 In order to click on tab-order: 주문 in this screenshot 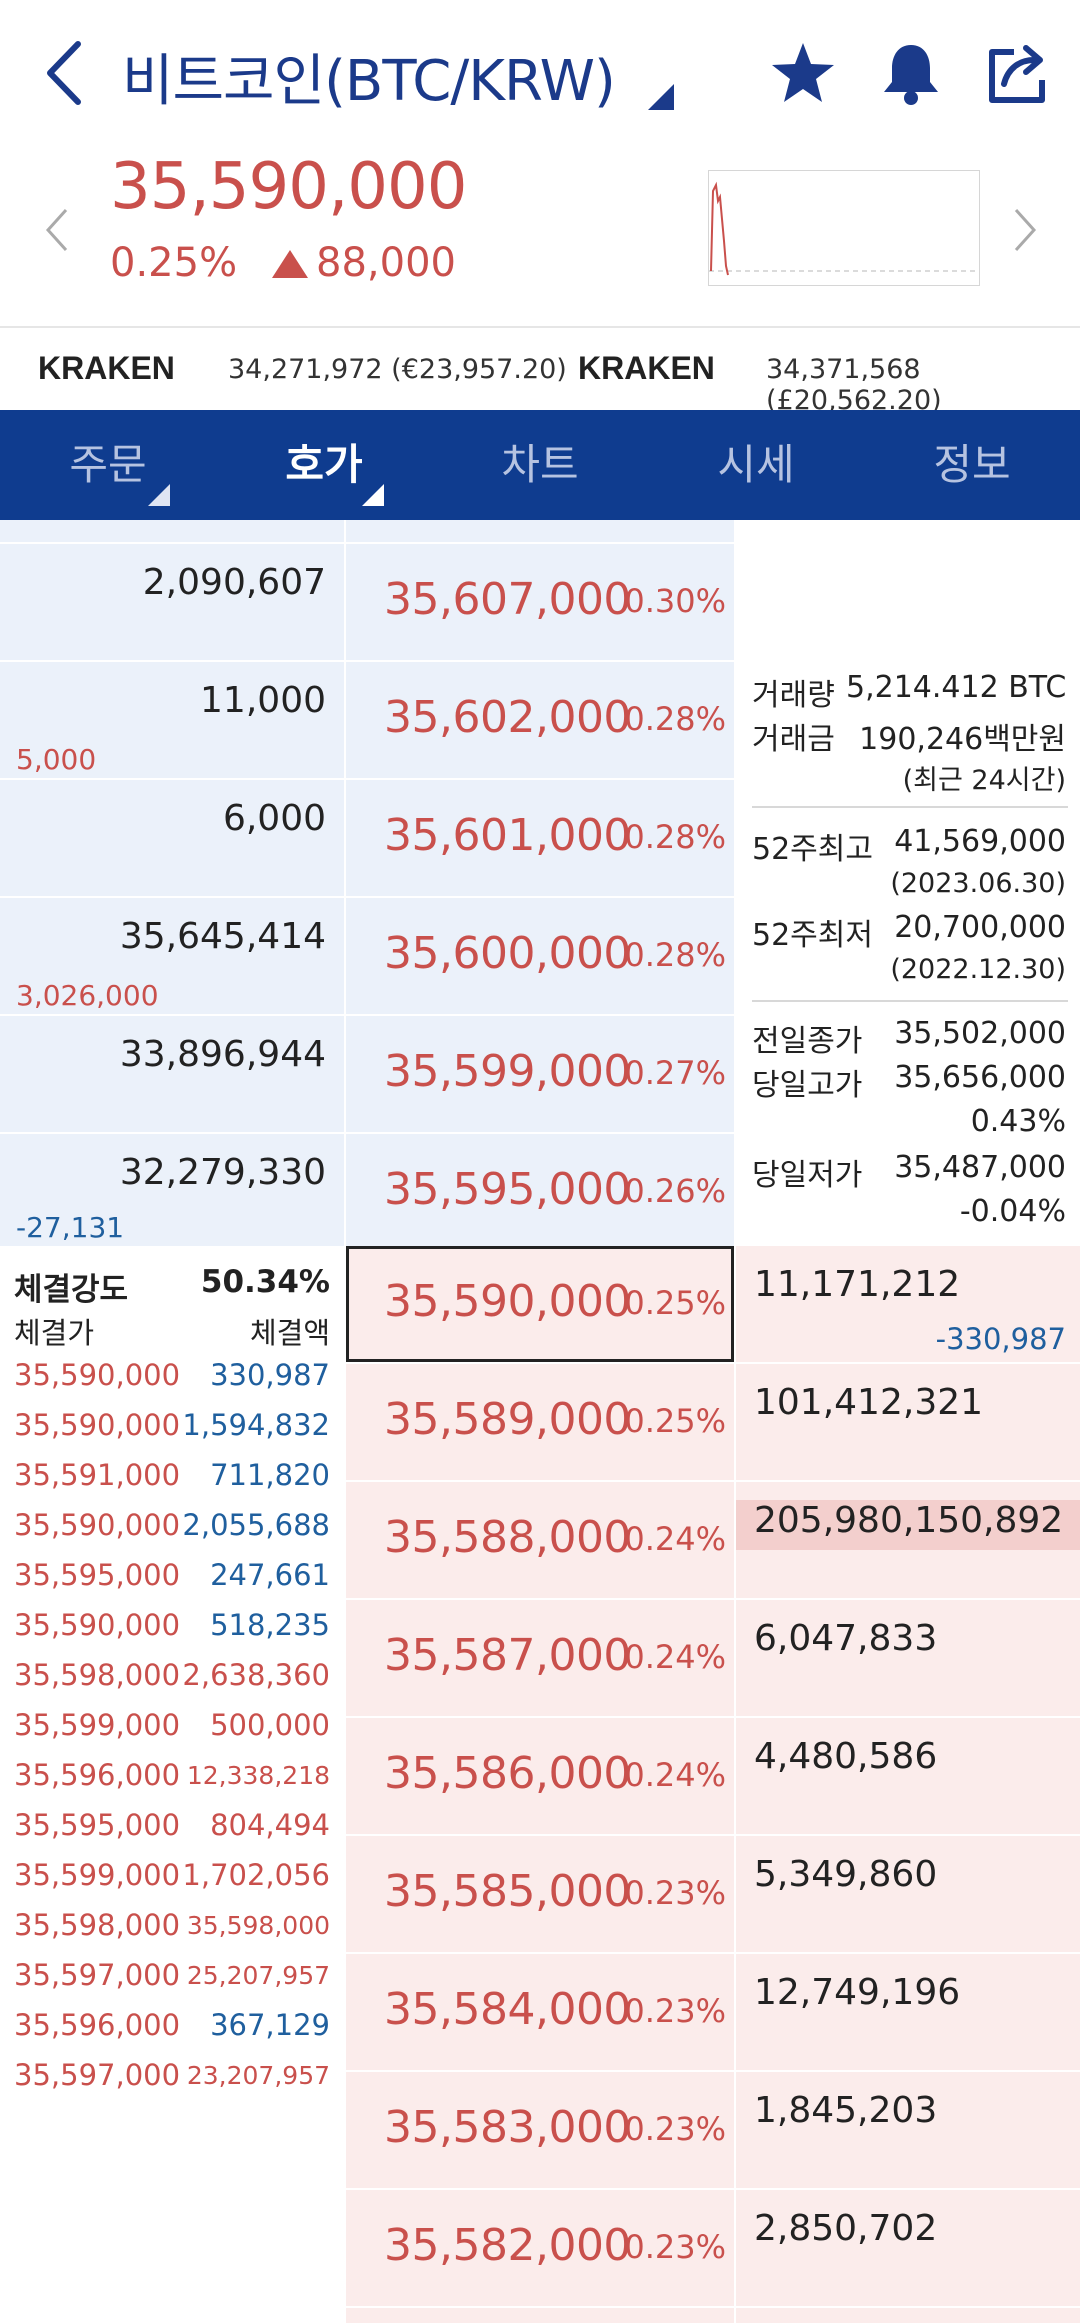, I will do `click(108, 465)`.